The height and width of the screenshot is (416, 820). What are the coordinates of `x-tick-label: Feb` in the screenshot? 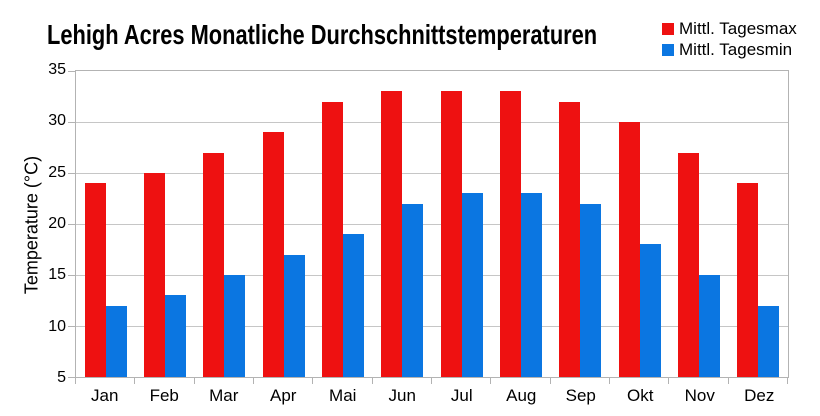 It's located at (164, 395).